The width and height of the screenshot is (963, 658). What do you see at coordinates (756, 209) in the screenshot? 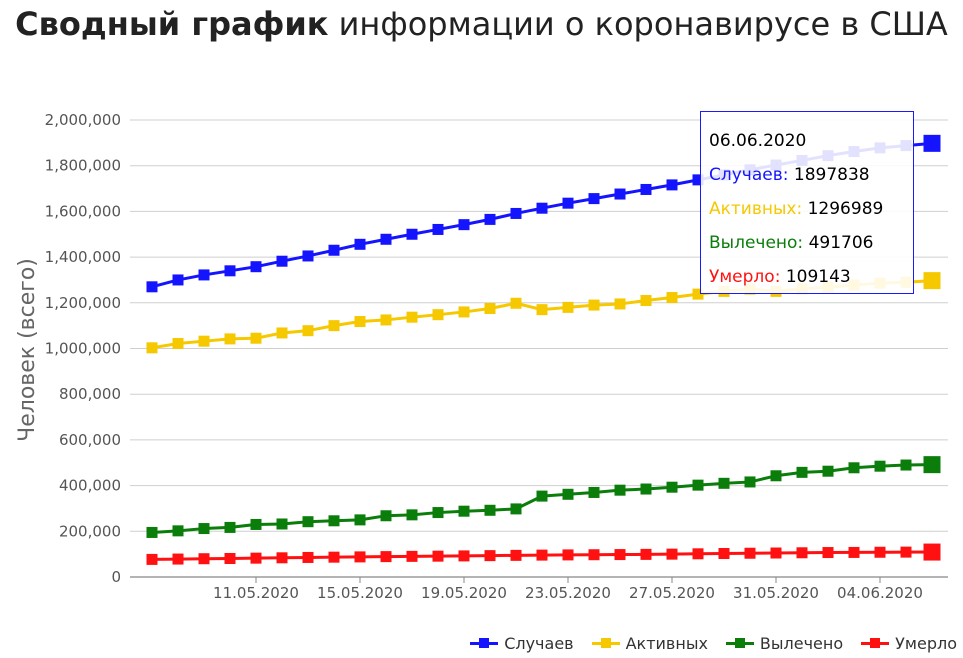
I see `tooltip-label: Активных:` at bounding box center [756, 209].